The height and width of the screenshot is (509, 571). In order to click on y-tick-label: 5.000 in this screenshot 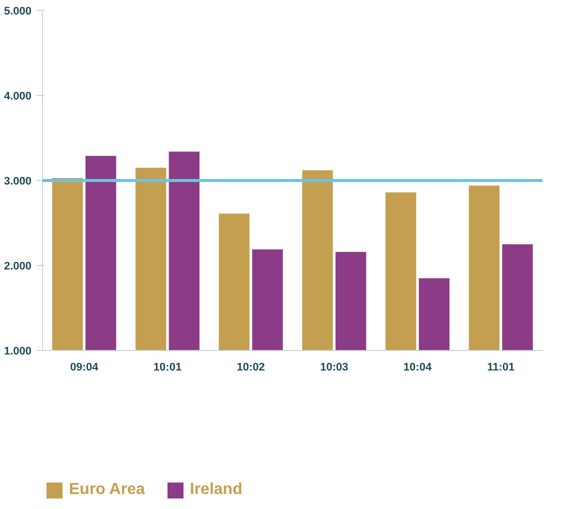, I will do `click(18, 12)`.